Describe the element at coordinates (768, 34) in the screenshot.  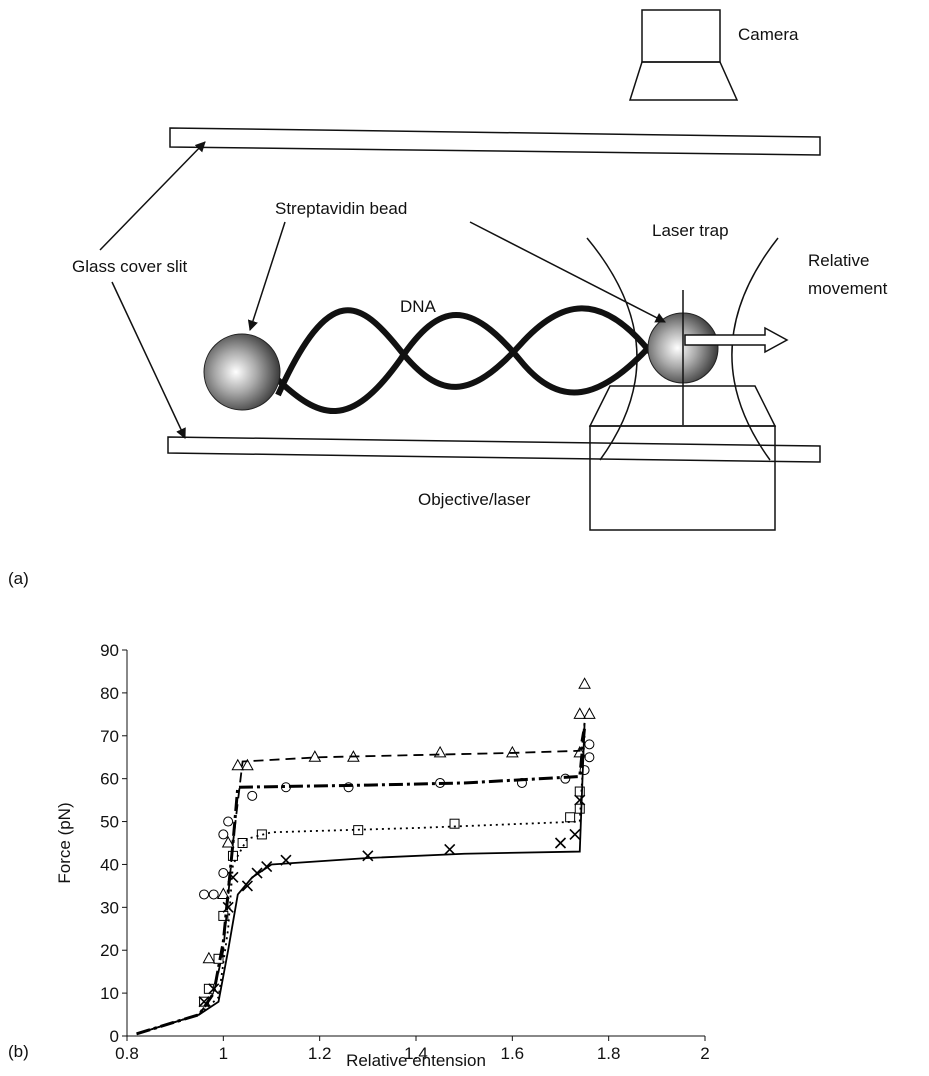
I see `label: Camera` at that location.